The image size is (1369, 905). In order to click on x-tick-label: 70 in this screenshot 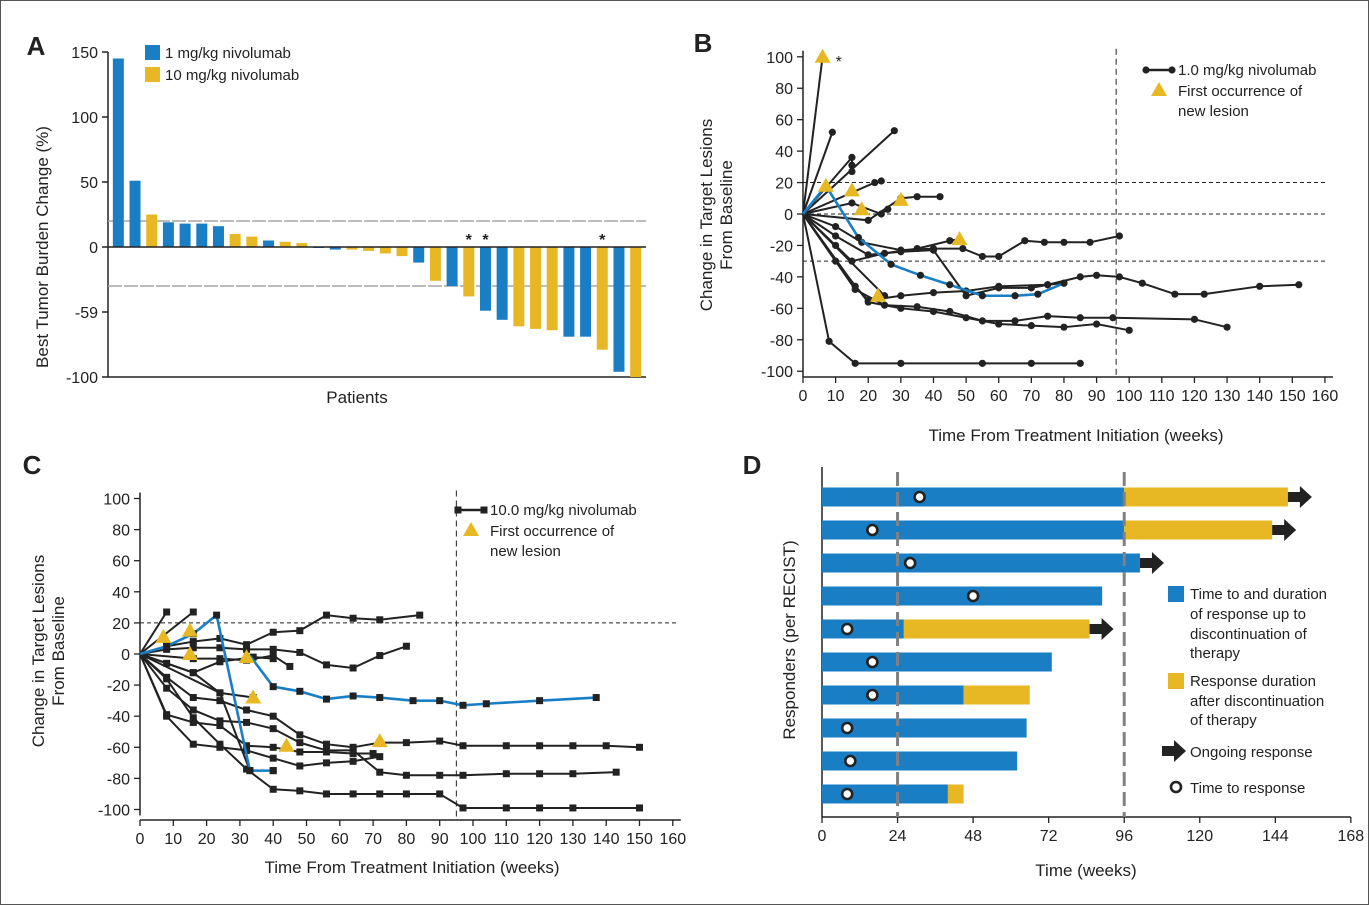, I will do `click(1031, 396)`.